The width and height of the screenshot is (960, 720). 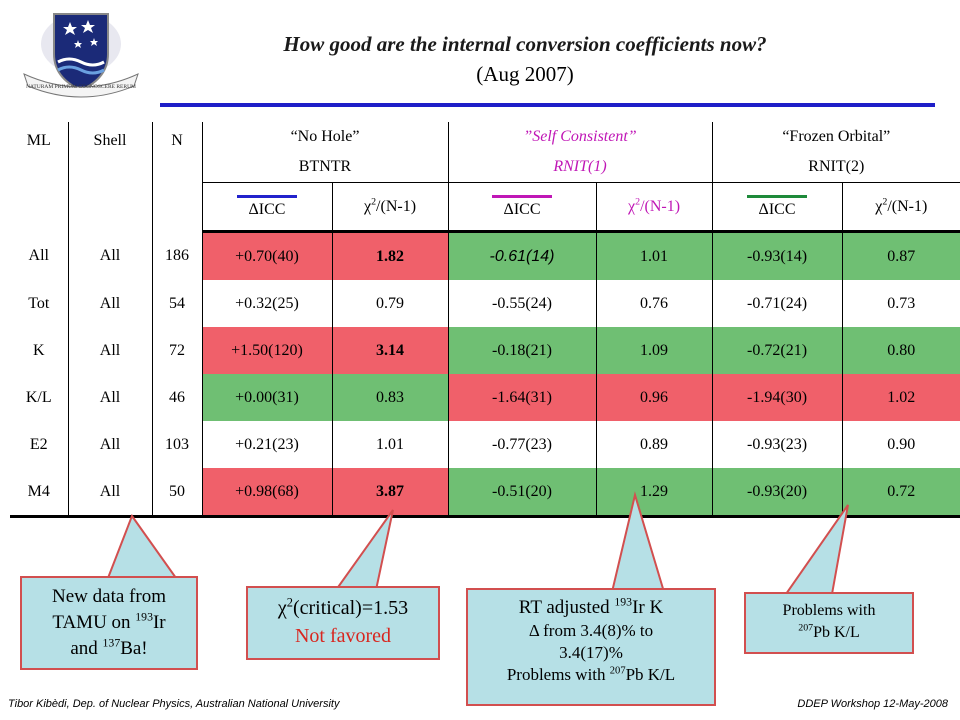 I want to click on header-row-2: BTNTR RNIT(1) RNIT(2), so click(x=485, y=167).